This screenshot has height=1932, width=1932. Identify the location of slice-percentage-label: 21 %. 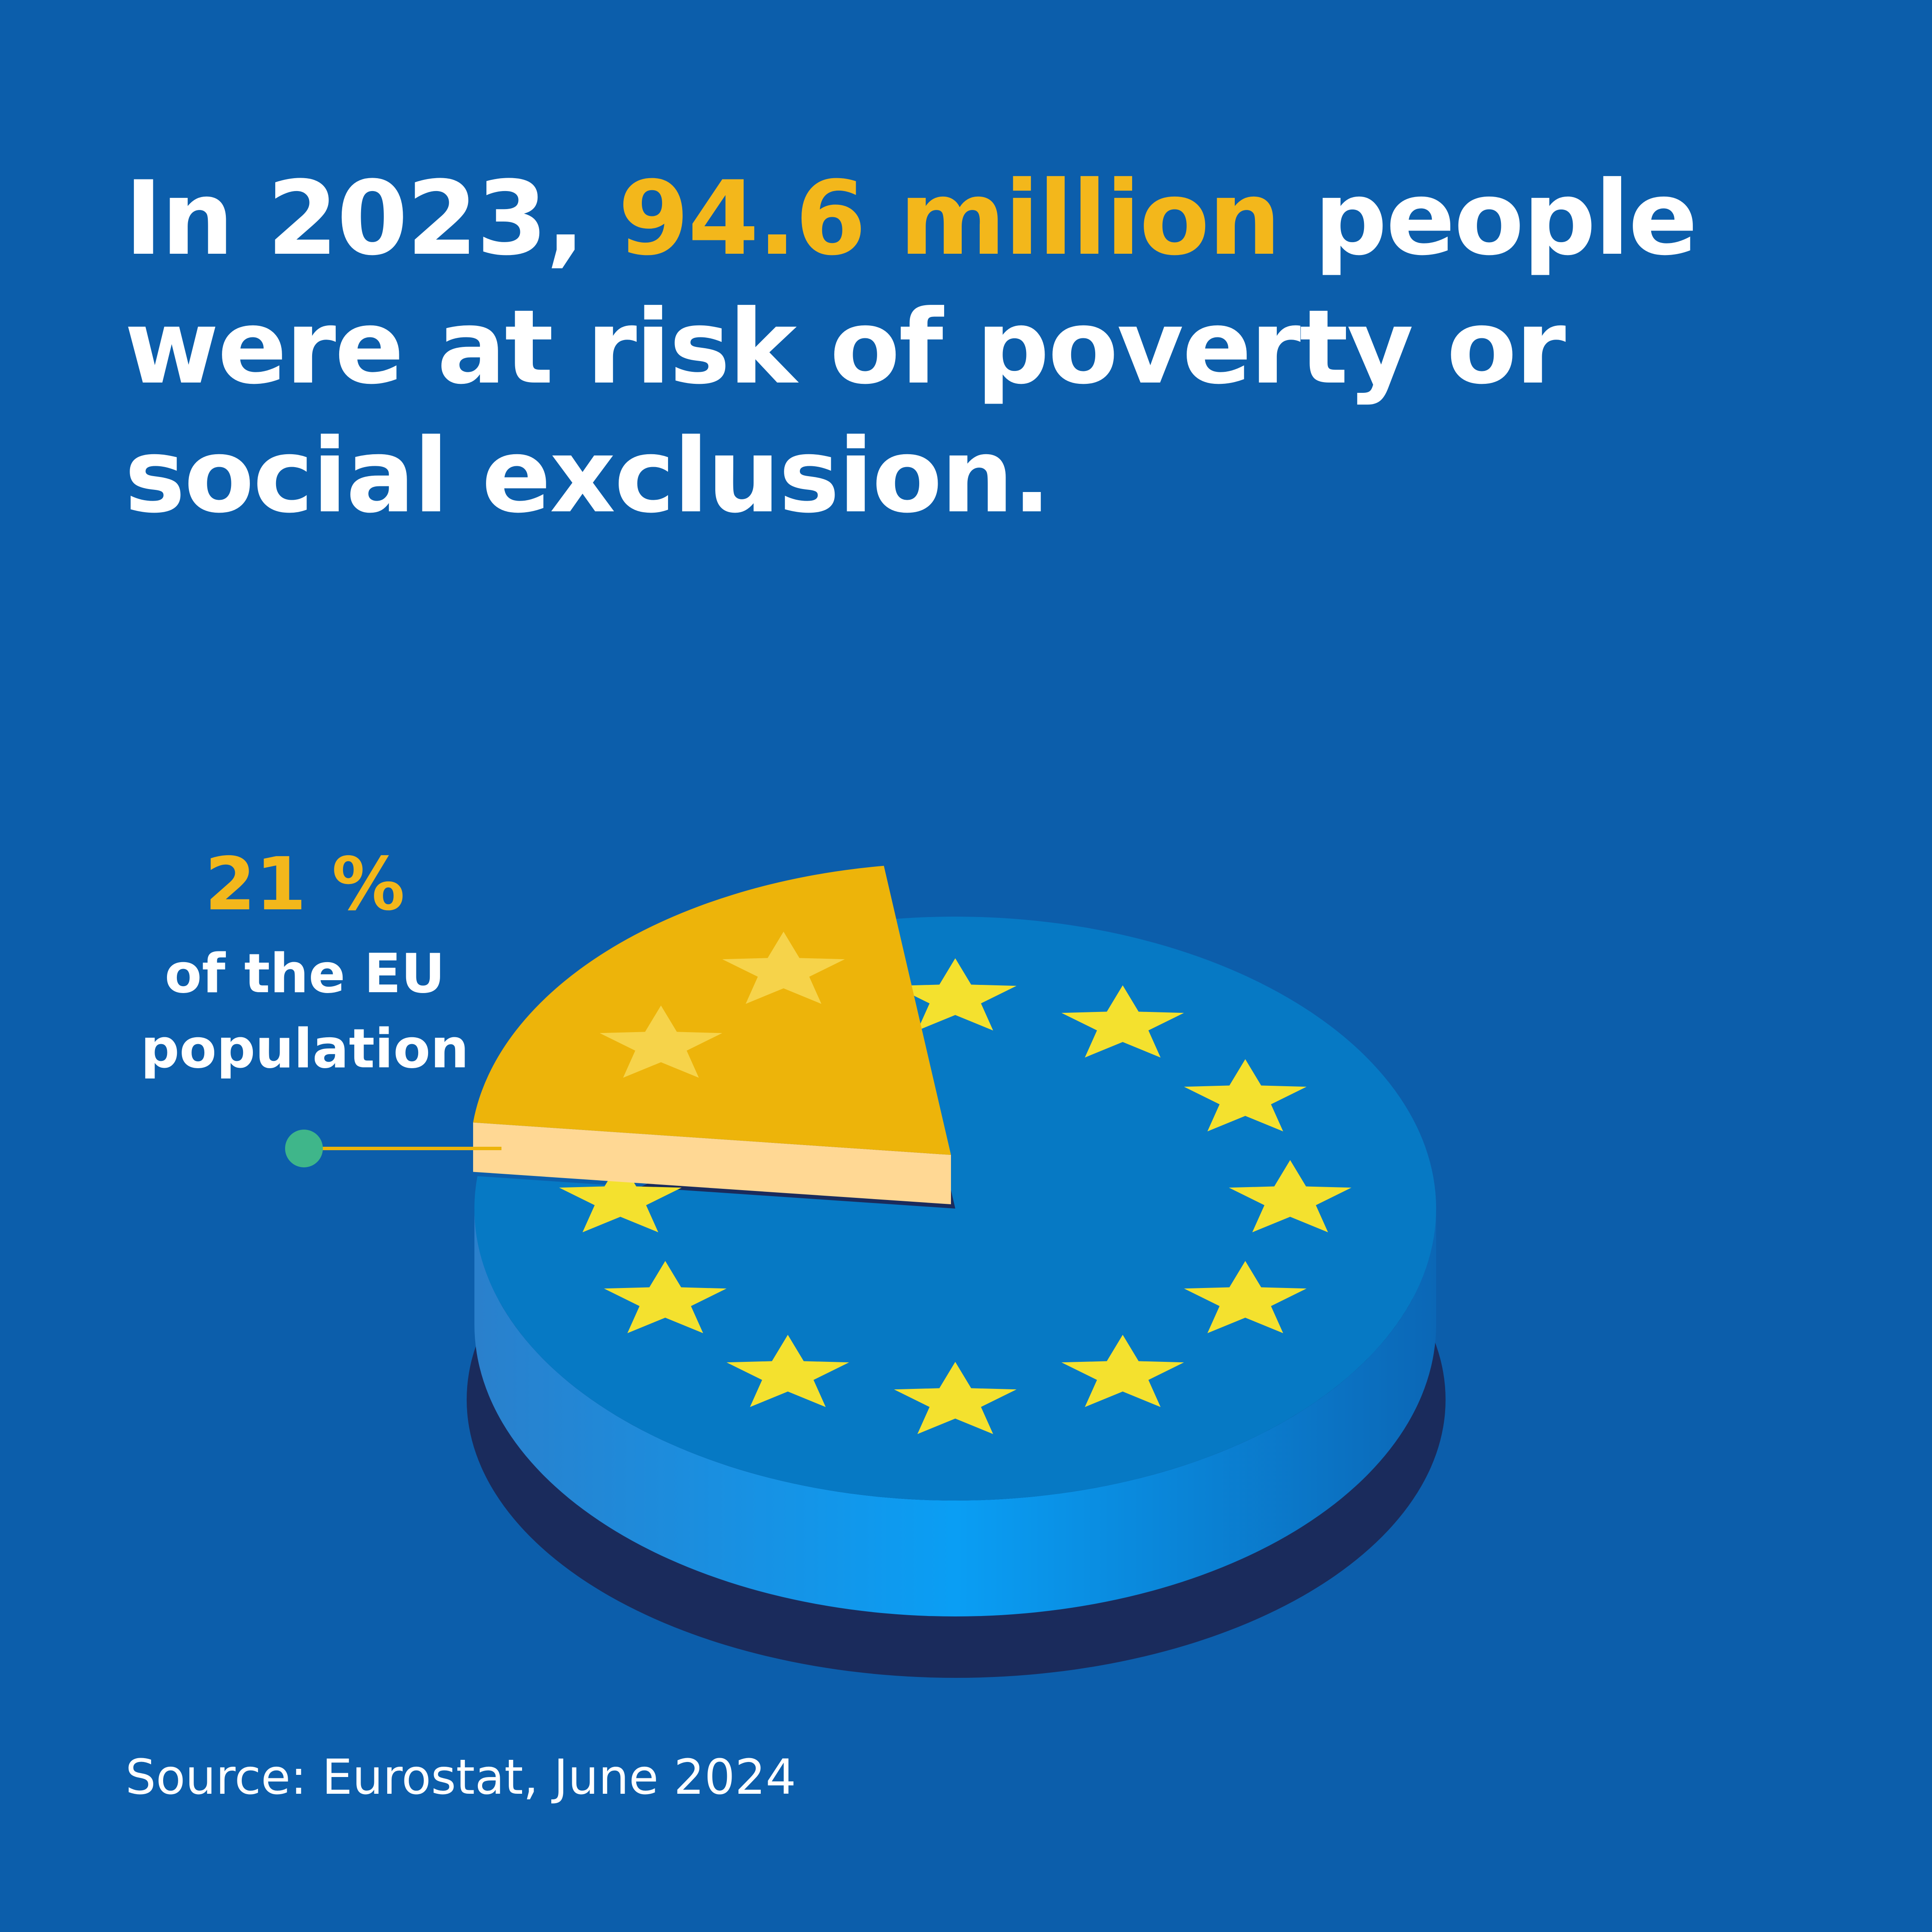
(304, 885).